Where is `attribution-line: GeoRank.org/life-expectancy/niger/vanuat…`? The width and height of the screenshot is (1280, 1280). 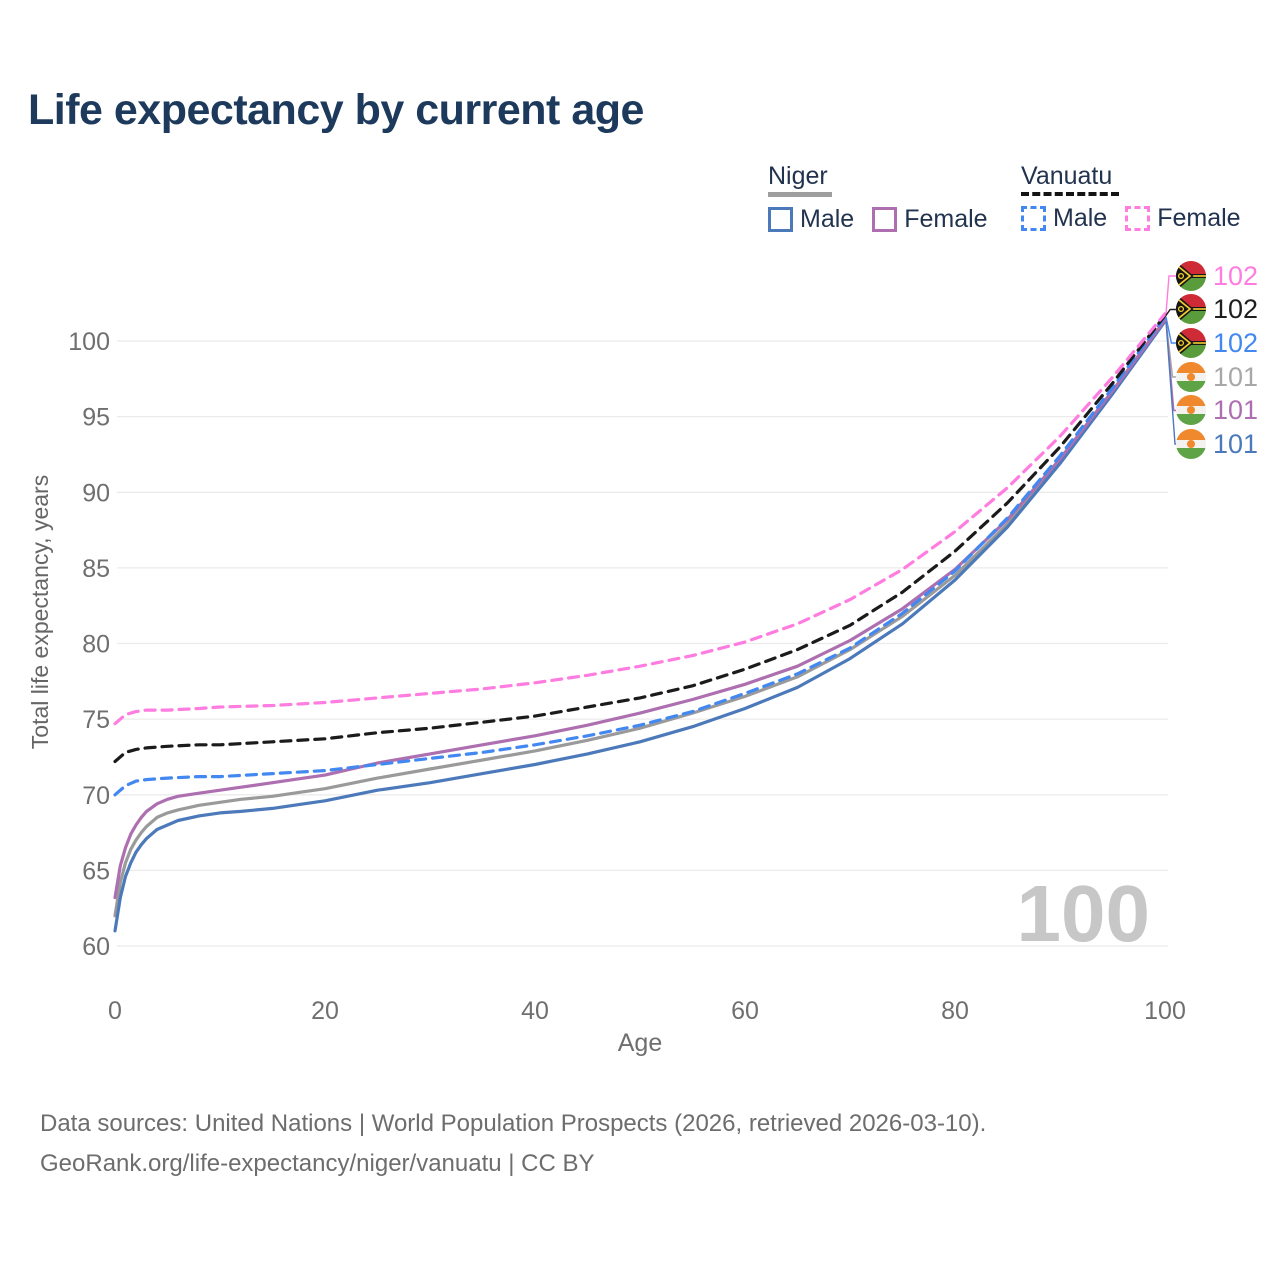 attribution-line: GeoRank.org/life-expectancy/niger/vanuat… is located at coordinates (317, 1163).